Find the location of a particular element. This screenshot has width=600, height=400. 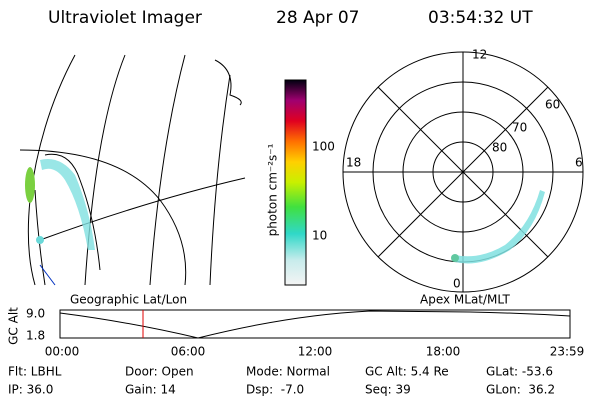

lat-label: 80 is located at coordinates (499, 148).